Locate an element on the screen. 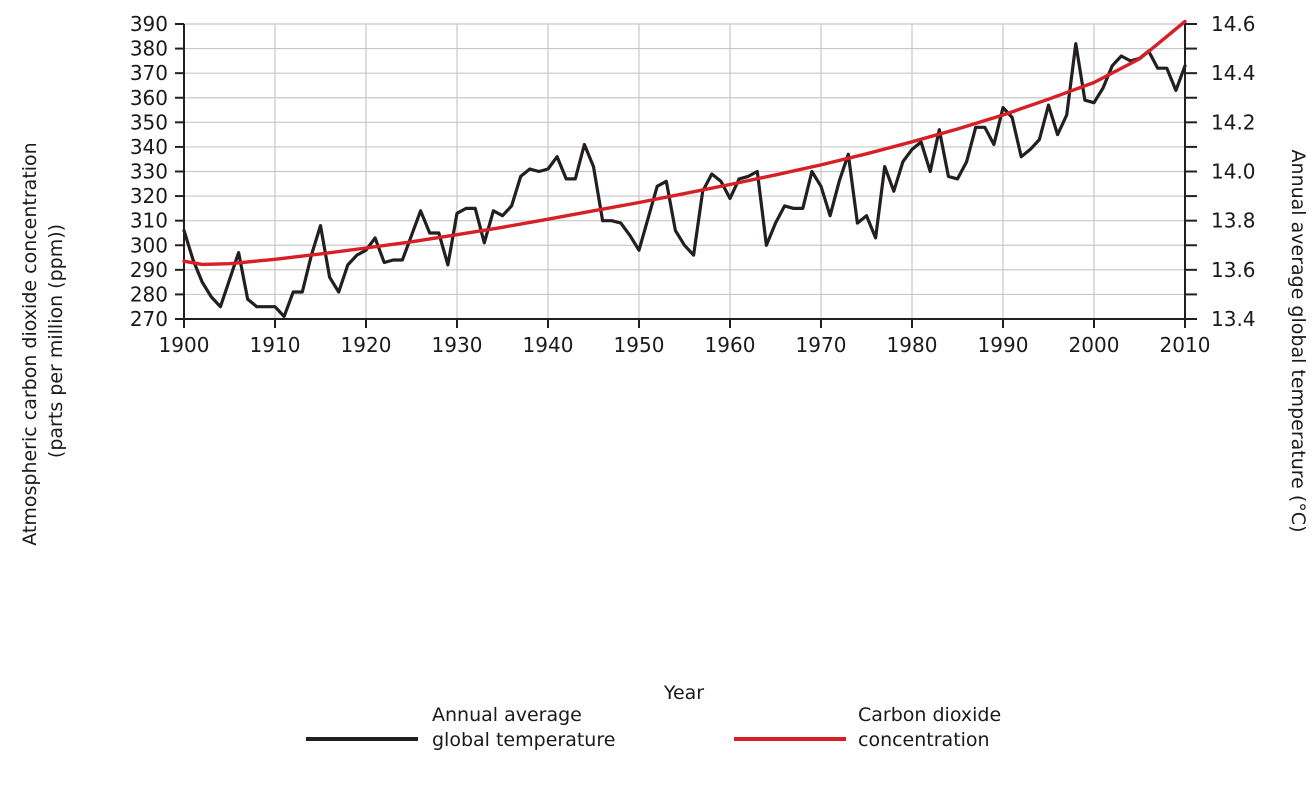 The image size is (1314, 792). y-left-axis-title-line-1: Atmospheric carbon dioxide concentration is located at coordinates (30, 343).